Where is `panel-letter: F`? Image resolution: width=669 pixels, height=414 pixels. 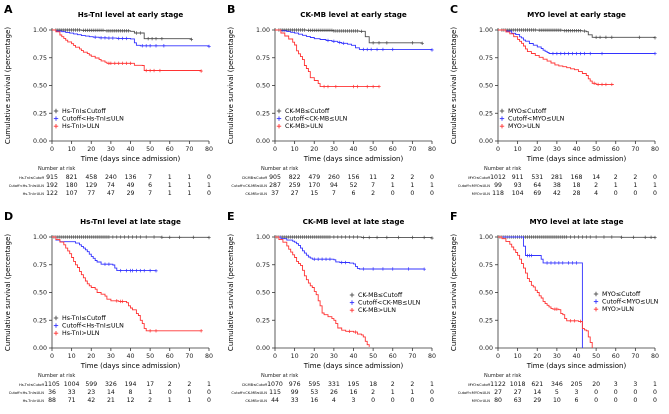
panel-letter: F is located at coordinates (454, 216).